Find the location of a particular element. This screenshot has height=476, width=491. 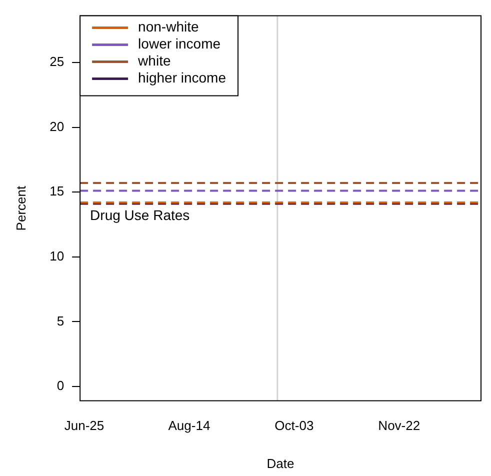

x-tick-label: Aug-14 is located at coordinates (189, 426).